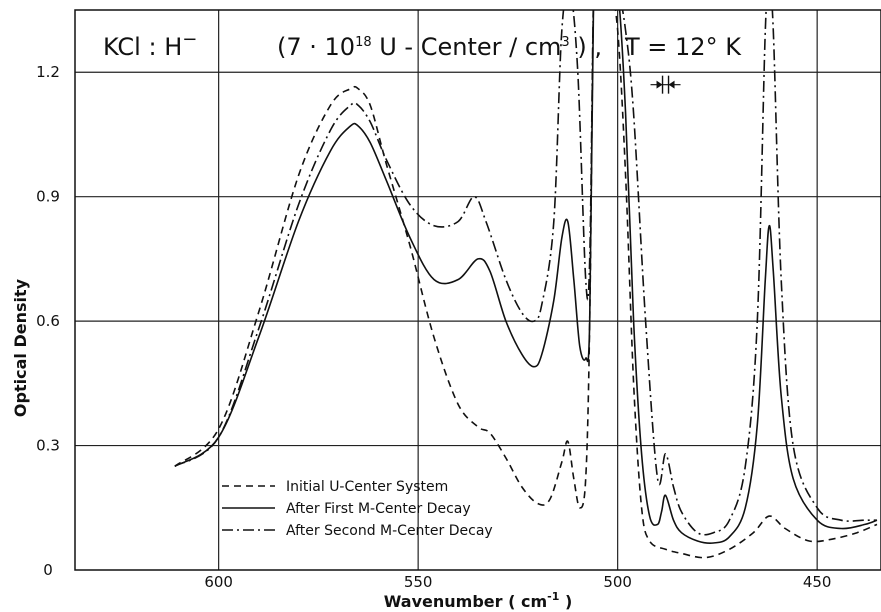  Describe the element at coordinates (48, 321) in the screenshot. I see `y-tick-label: 0.6` at that location.